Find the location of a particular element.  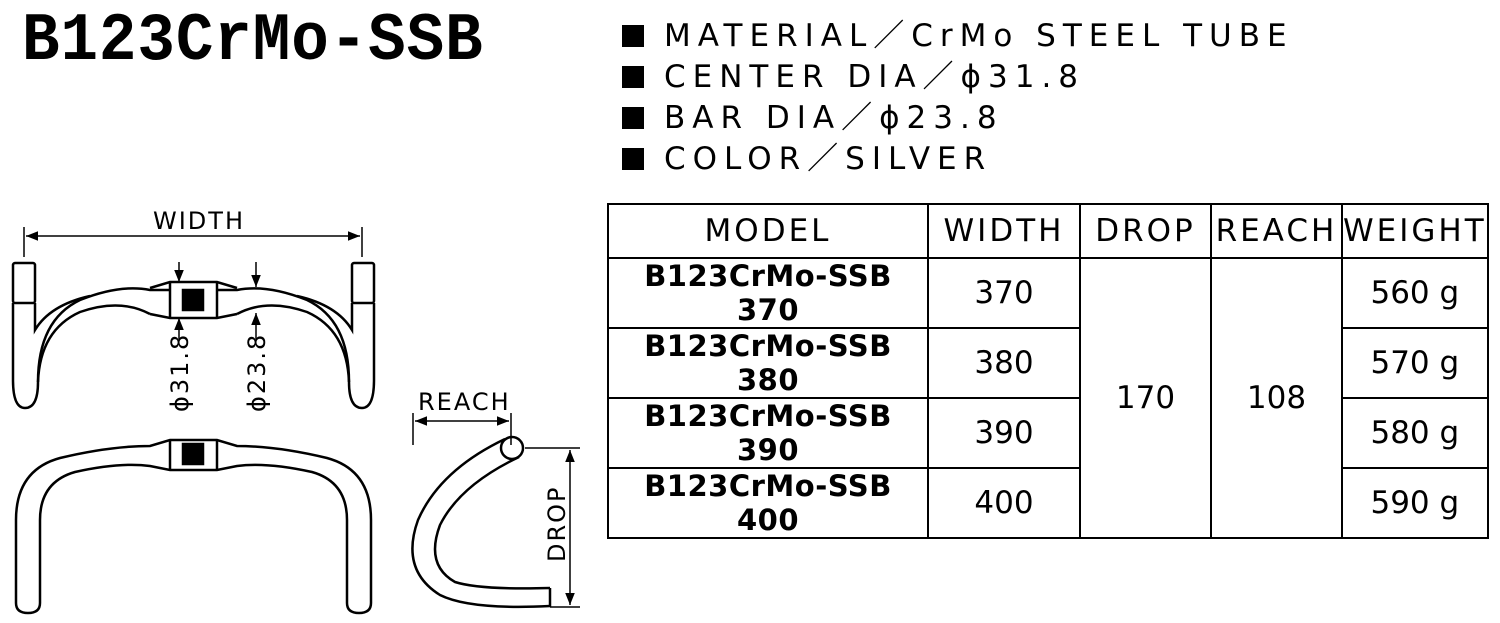

table-row: B123CrMo-SSB 390 390 580 g is located at coordinates (1048, 433).